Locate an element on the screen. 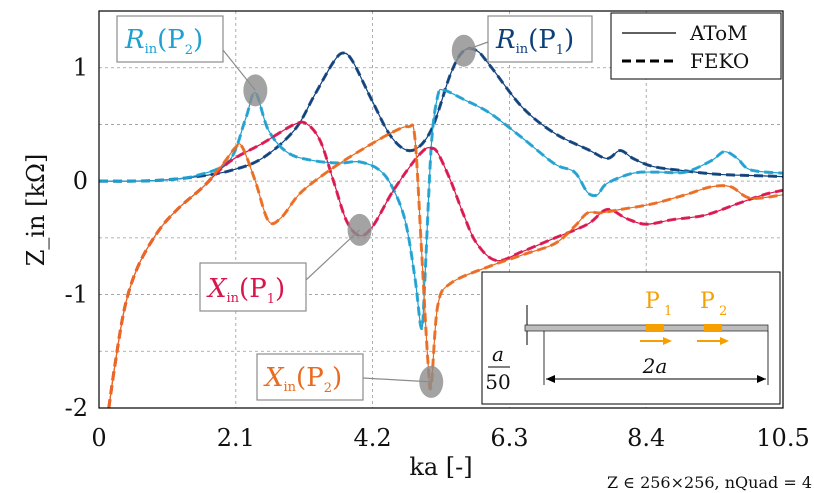 This screenshot has width=814, height=493. inset-diagram: P 1 P 2 a 50 2a is located at coordinates (631, 338).